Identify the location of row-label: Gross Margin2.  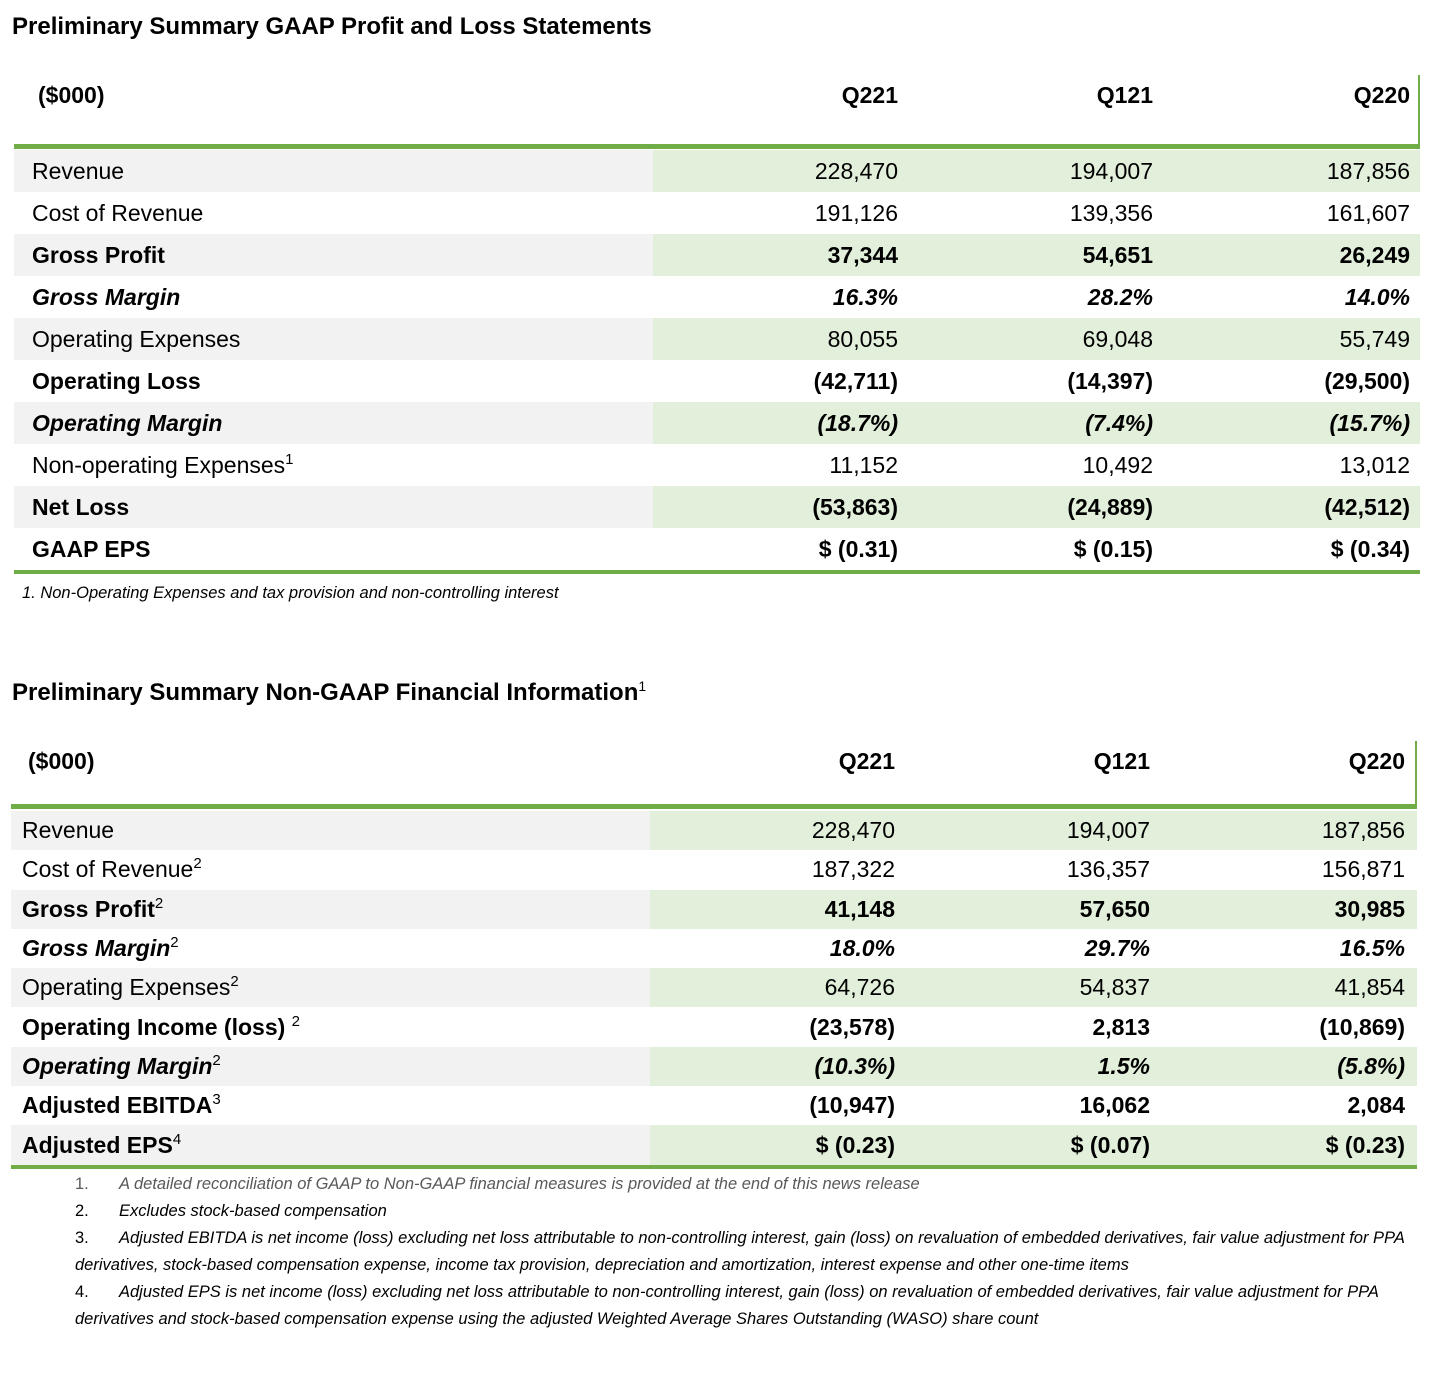
(100, 948).